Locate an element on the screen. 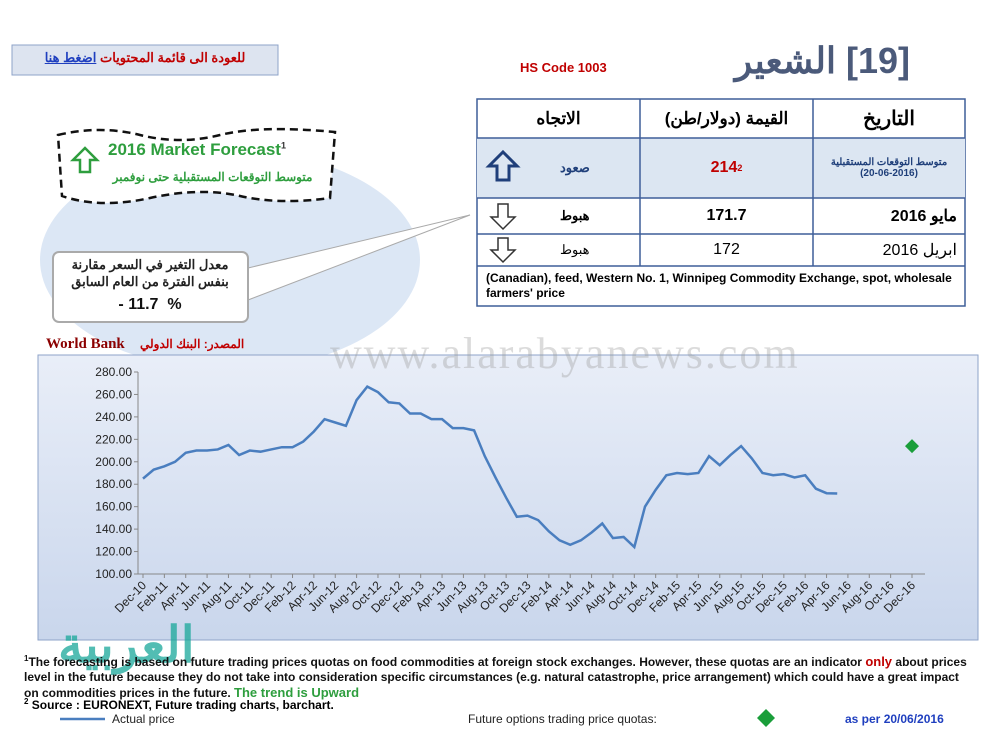 This screenshot has height=750, width=1000. forecast-subtitle: متوسط التوقعات المستقبلية حتى نوفمبر is located at coordinates (212, 177).